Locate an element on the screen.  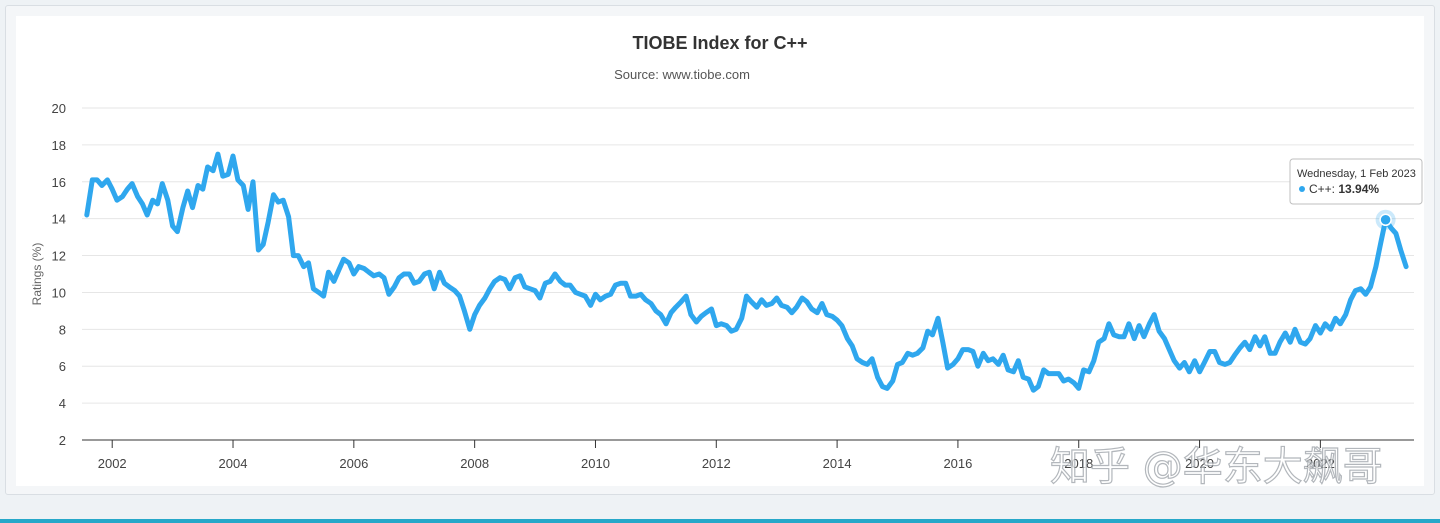
y-axis-ticks: 2 4 6 8 10 12 14 16 18 20 is located at coordinates (59, 274).